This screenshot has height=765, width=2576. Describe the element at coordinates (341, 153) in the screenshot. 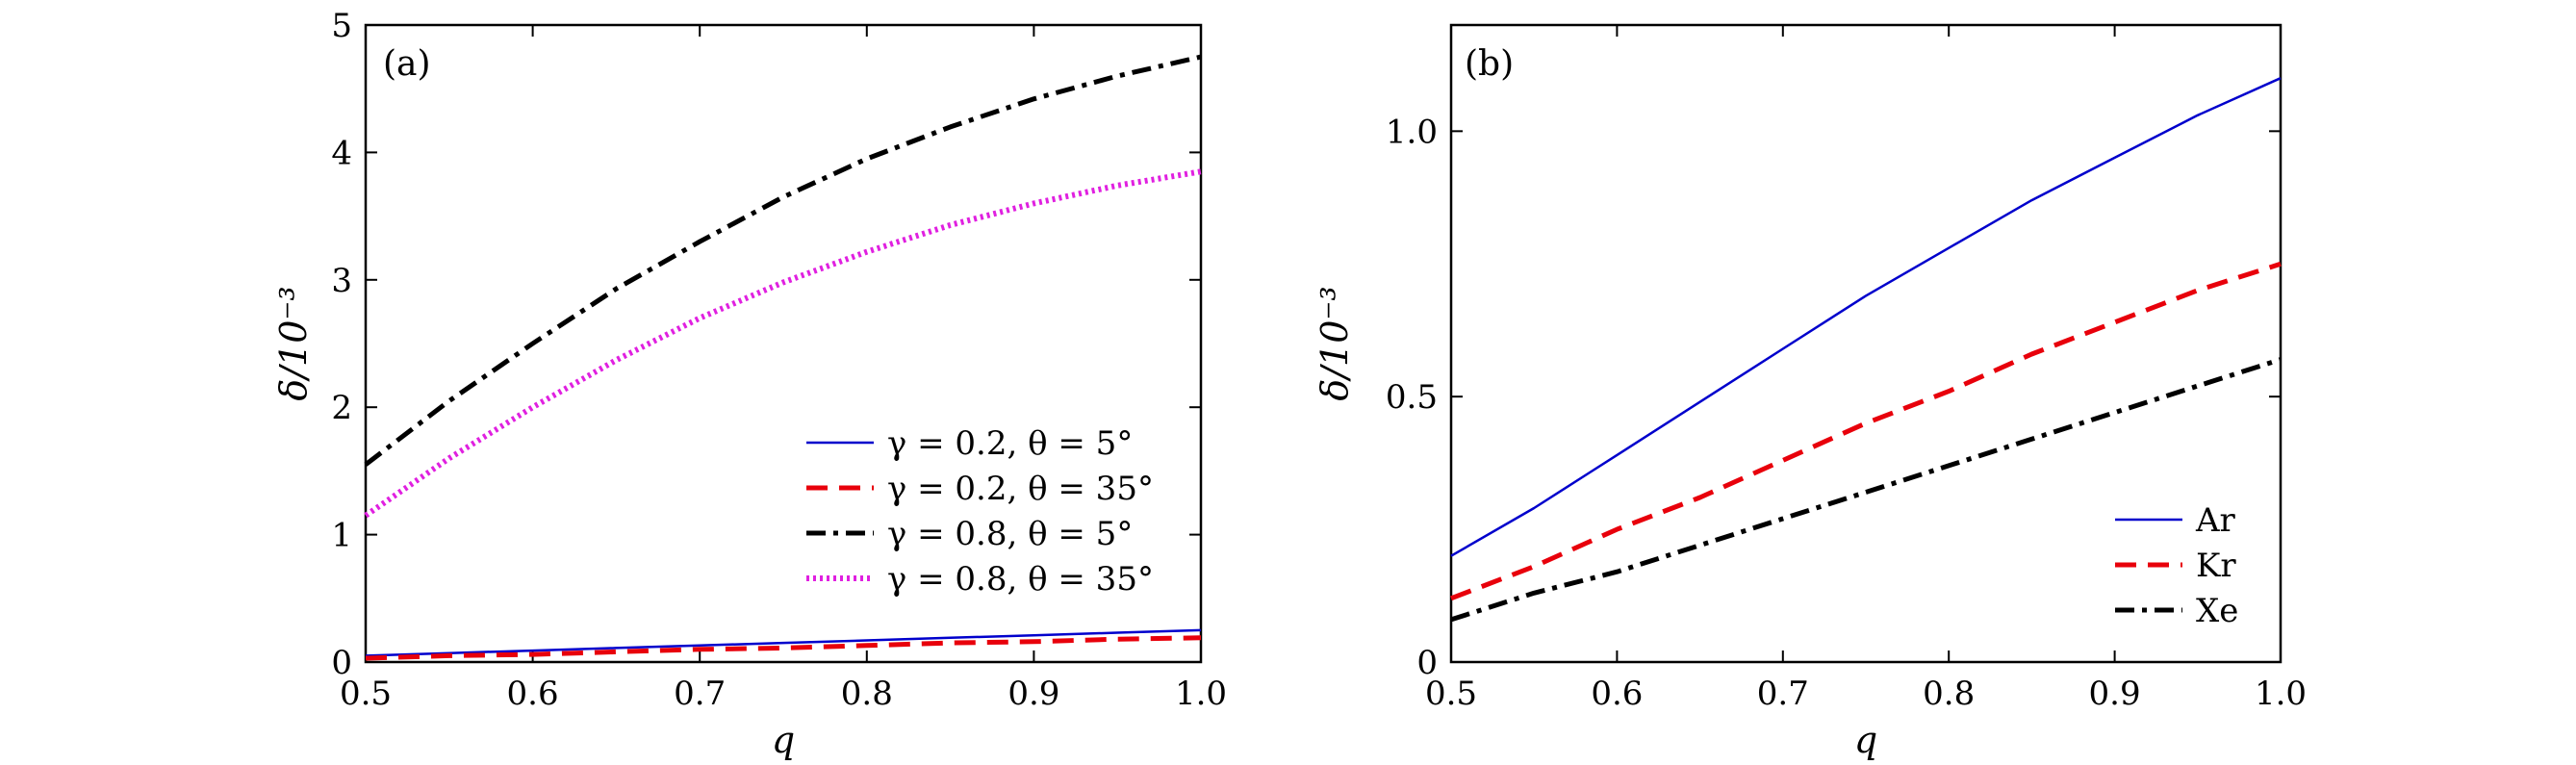

I see `y-tick-label: 4` at that location.